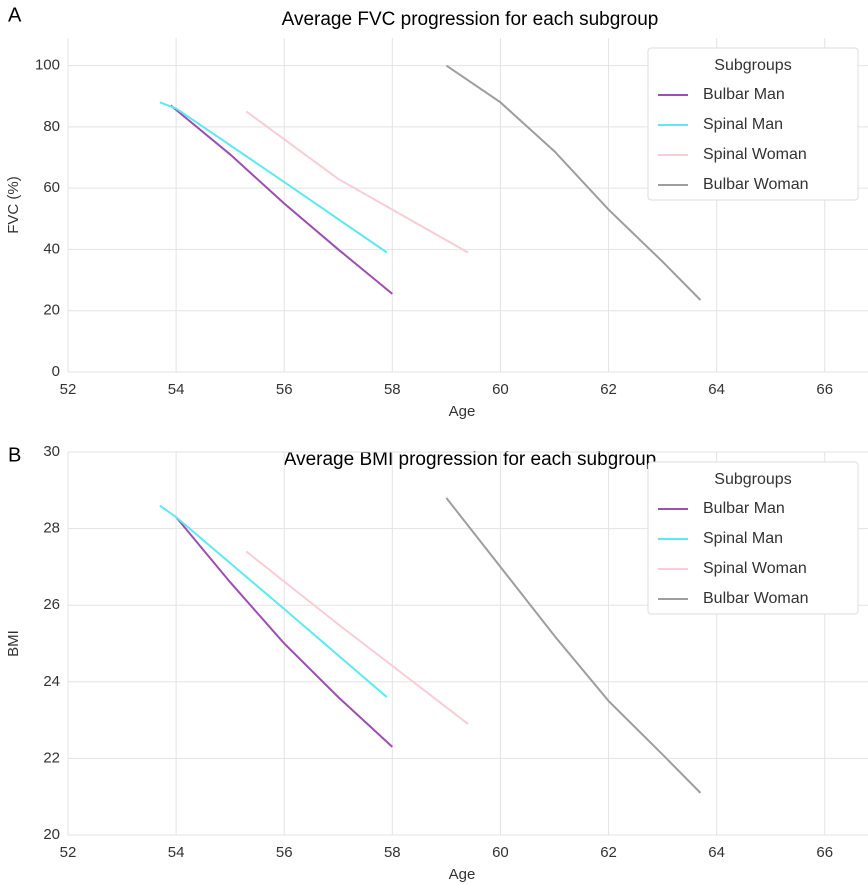 Image resolution: width=868 pixels, height=885 pixels. Describe the element at coordinates (13, 205) in the screenshot. I see `y-axis-label: FVC (%)` at that location.